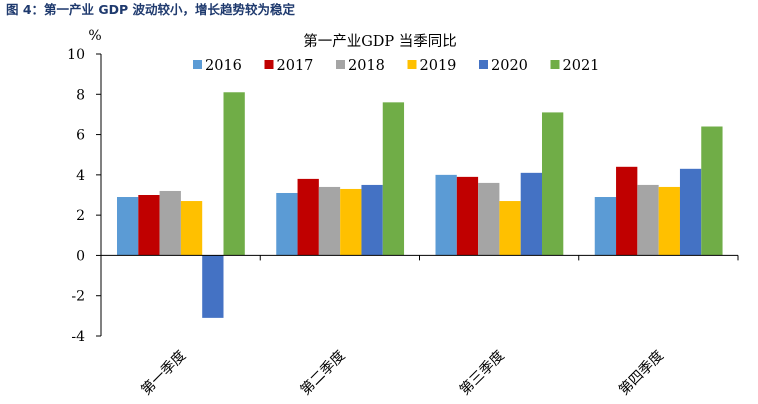 This screenshot has height=404, width=758. What do you see at coordinates (80, 176) in the screenshot?
I see `y-tick-label: 4` at bounding box center [80, 176].